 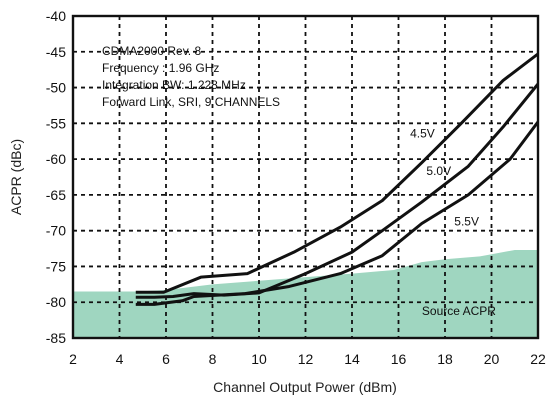 What do you see at coordinates (166, 359) in the screenshot?
I see `x-tick-label: 6` at bounding box center [166, 359].